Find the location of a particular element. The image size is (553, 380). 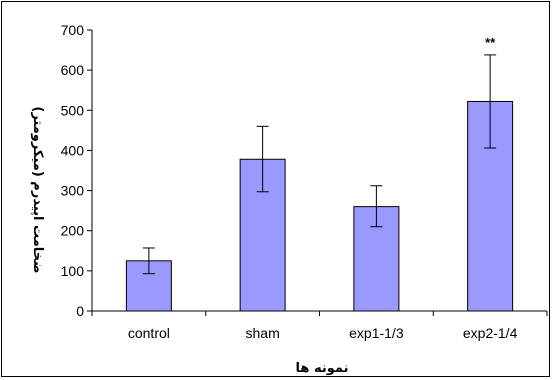

y-tick-label: 700 is located at coordinates (73, 30).